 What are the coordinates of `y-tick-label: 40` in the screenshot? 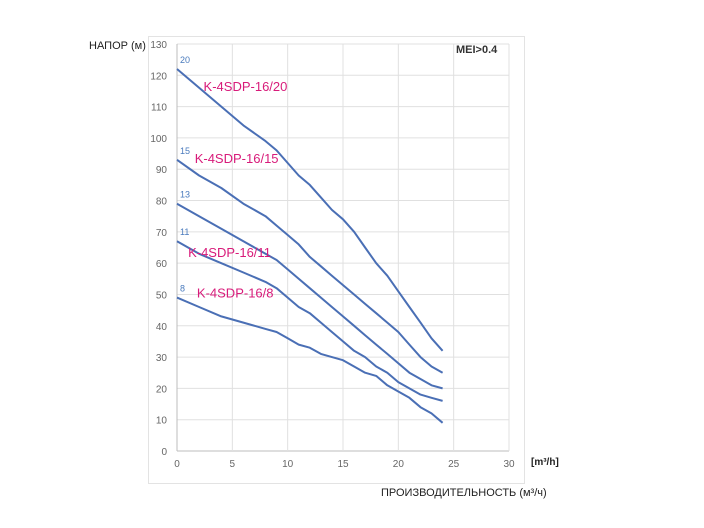 It's located at (162, 327).